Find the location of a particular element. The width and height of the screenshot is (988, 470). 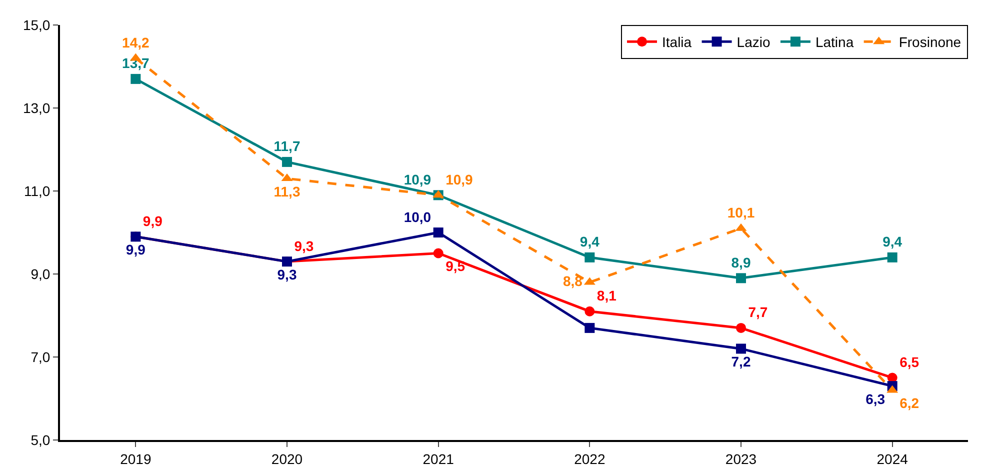

x-tick-label: 2020 is located at coordinates (287, 458).